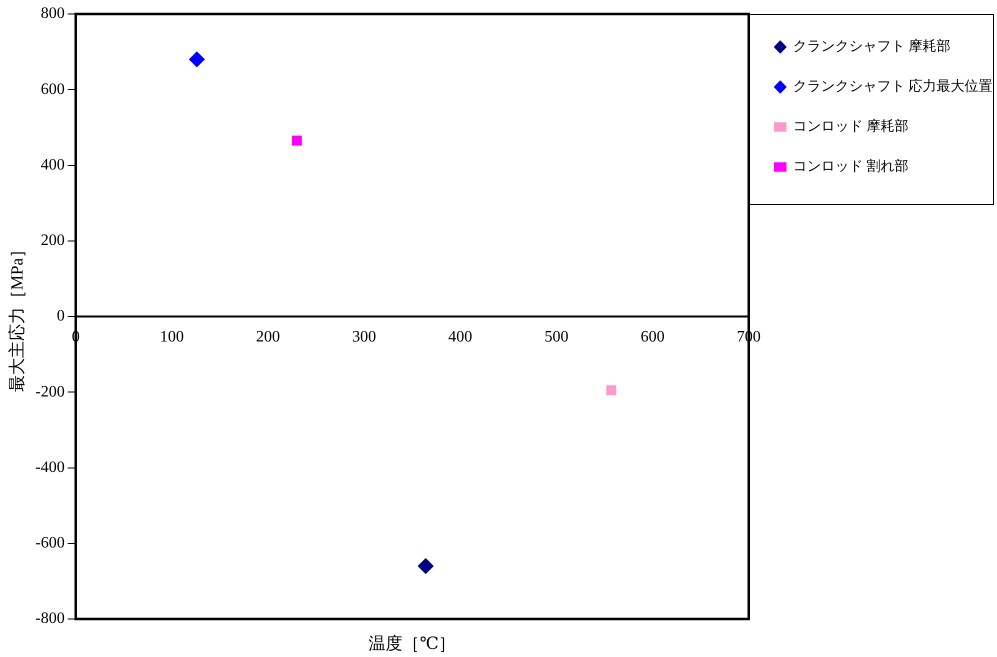 The height and width of the screenshot is (657, 997). What do you see at coordinates (50, 391) in the screenshot?
I see `y-tick-label: -200` at bounding box center [50, 391].